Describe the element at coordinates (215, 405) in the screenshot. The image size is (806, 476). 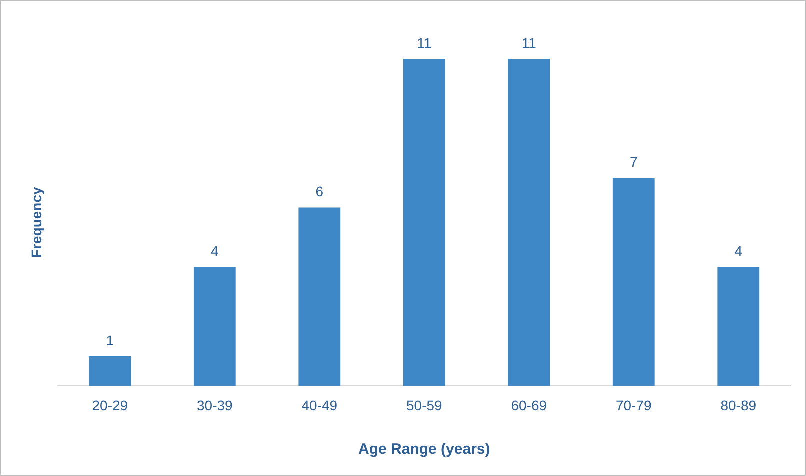
I see `x-tick-label: 30-39` at that location.